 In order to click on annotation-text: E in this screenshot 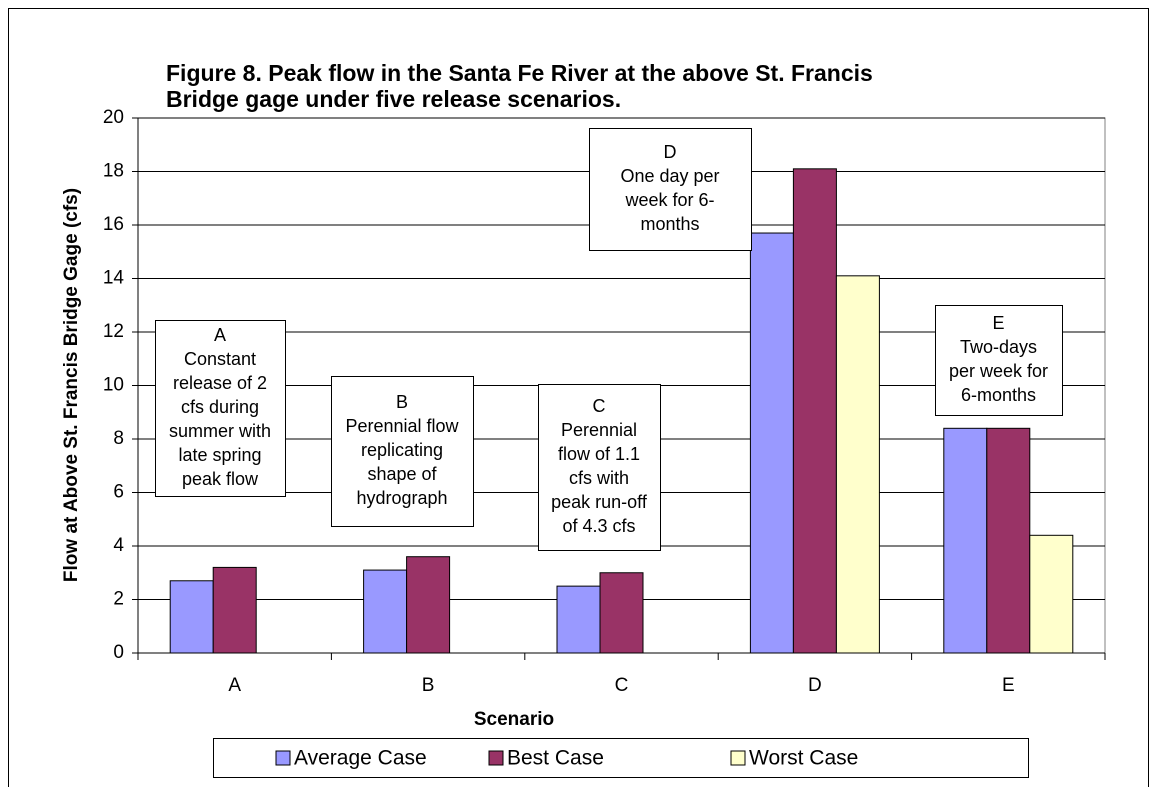, I will do `click(998, 323)`.